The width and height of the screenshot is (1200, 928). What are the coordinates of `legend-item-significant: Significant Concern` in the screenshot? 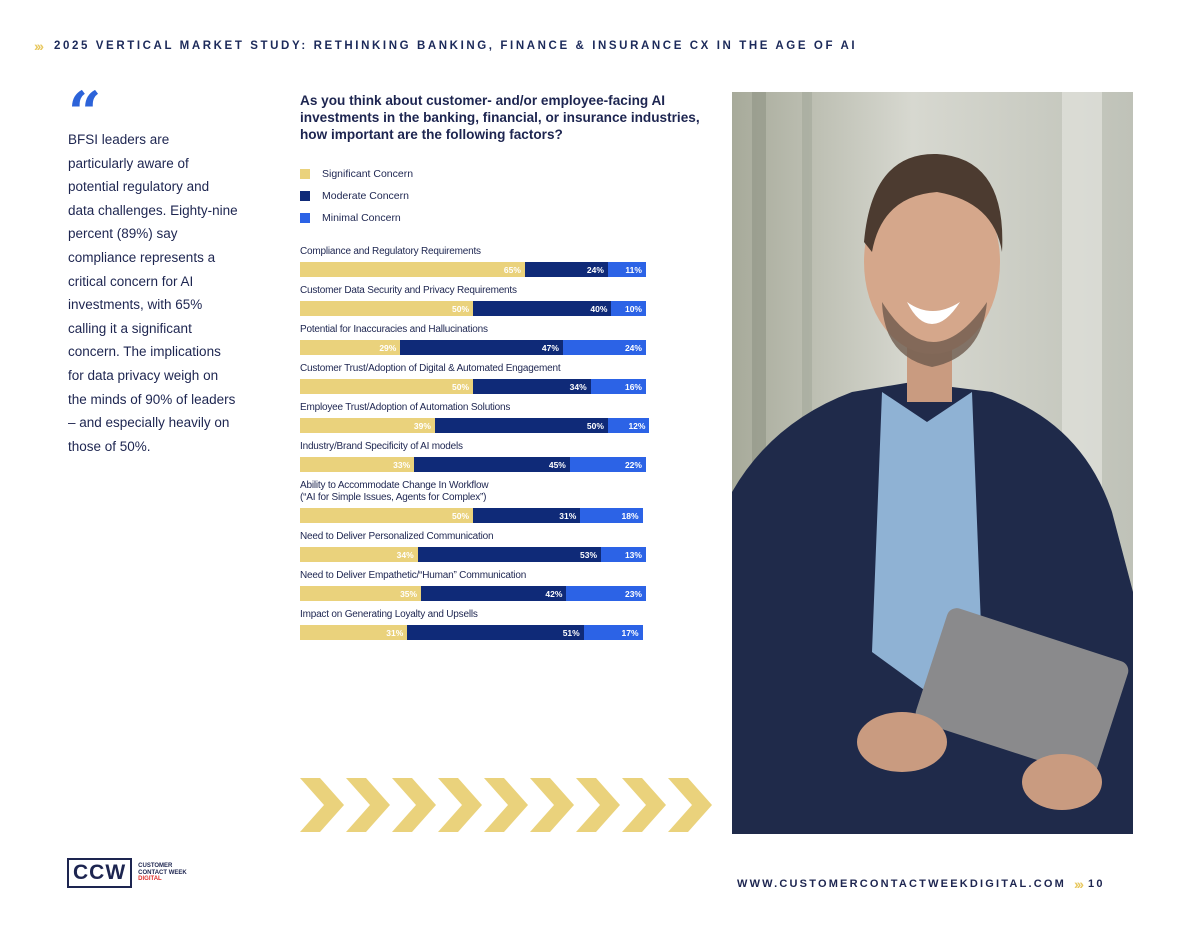 It's located at (356, 174).